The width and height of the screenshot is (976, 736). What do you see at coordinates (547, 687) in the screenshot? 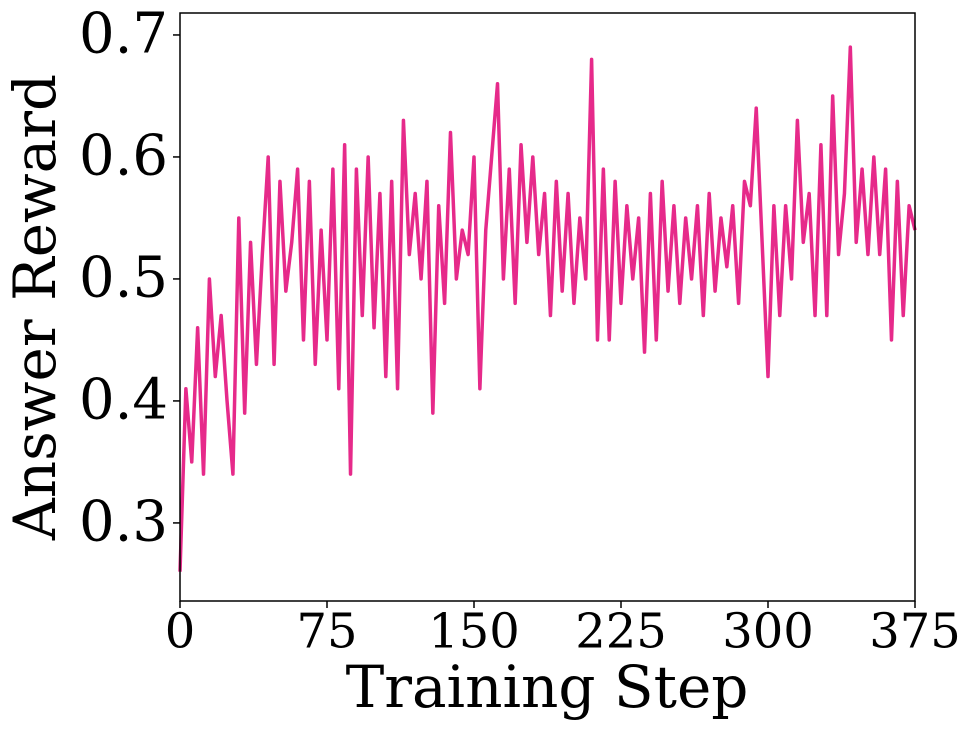
I see `x-axis-label: Training Step` at bounding box center [547, 687].